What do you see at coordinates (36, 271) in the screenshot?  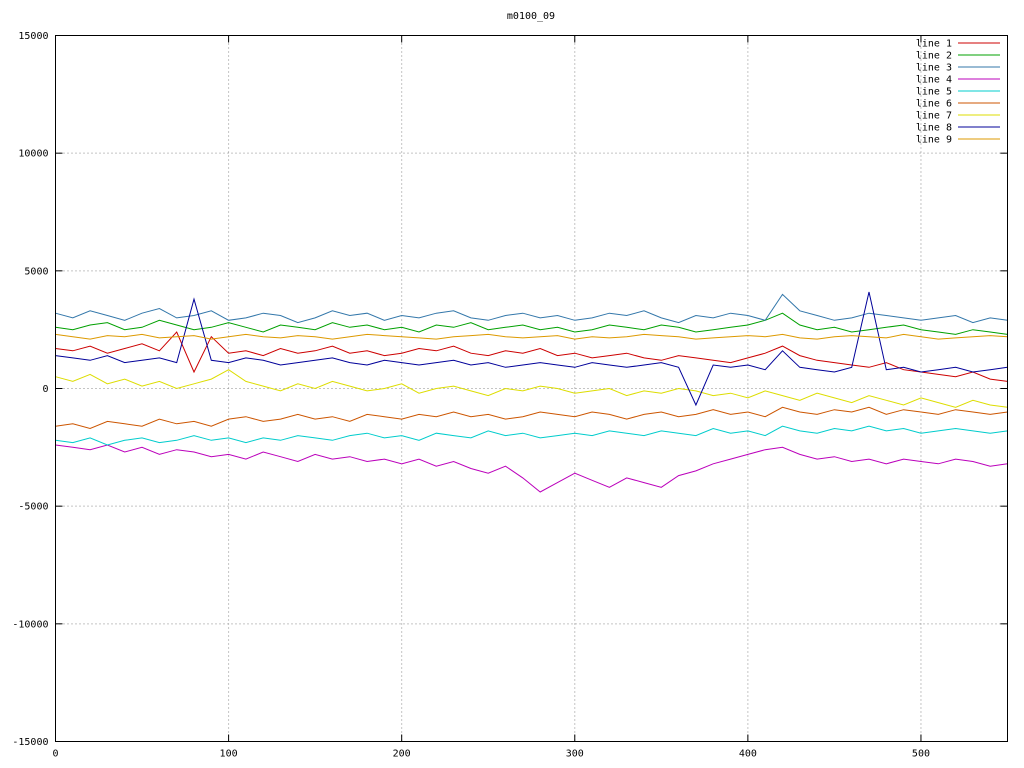 I see `y-tick-label: 5000` at bounding box center [36, 271].